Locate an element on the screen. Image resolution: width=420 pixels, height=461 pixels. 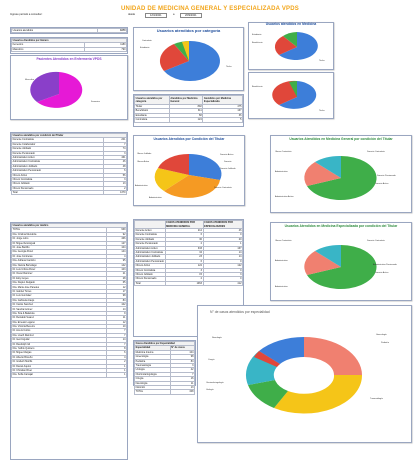
categoria-chart-title: Usuarios atendidos por categoría is located at coordinates (188, 30).